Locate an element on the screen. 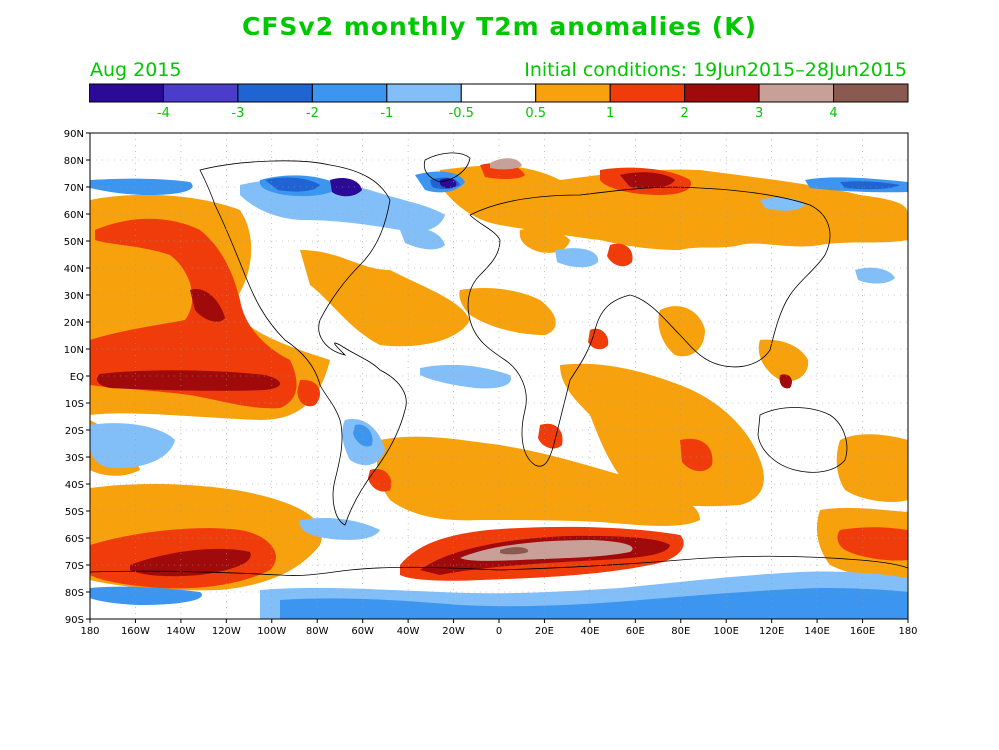 The width and height of the screenshot is (999, 750). longitude-label: 20E is located at coordinates (544, 631).